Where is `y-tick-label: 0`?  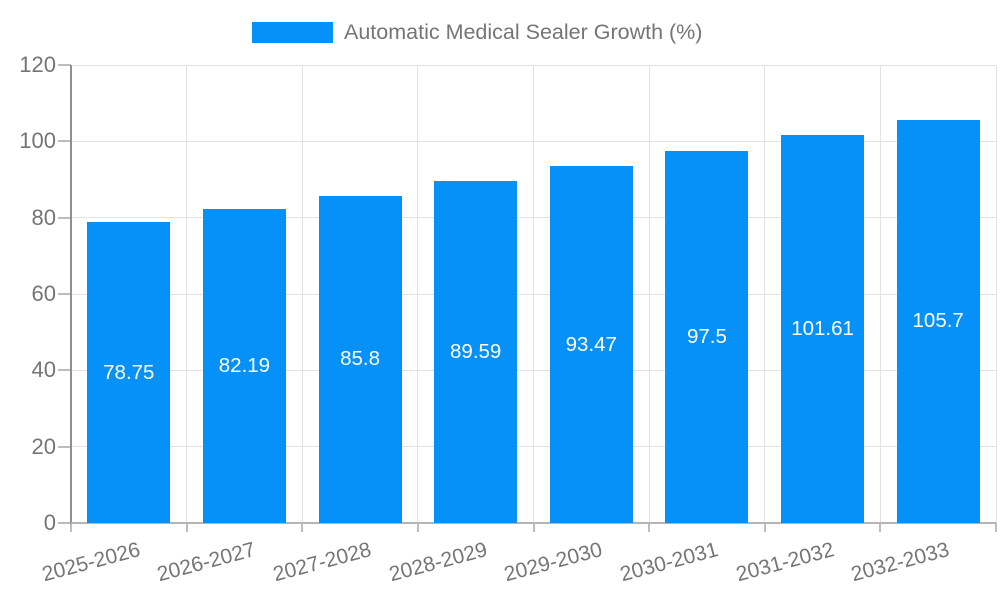 y-tick-label: 0 is located at coordinates (49, 522).